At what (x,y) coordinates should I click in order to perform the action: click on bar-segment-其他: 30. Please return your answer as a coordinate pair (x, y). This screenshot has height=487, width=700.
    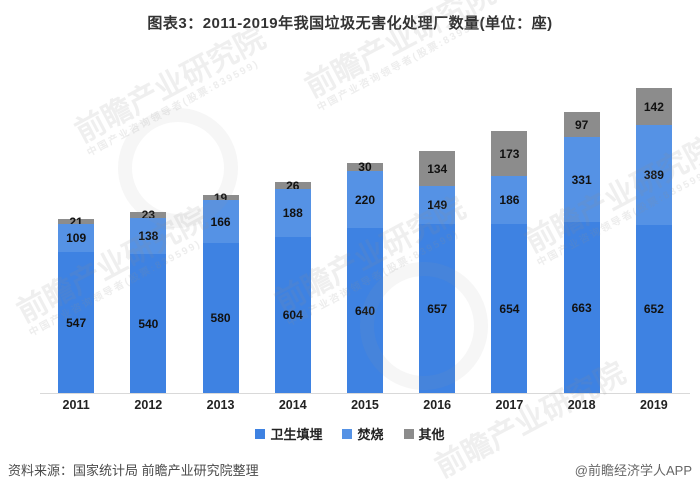
    Looking at the image, I should click on (364, 167).